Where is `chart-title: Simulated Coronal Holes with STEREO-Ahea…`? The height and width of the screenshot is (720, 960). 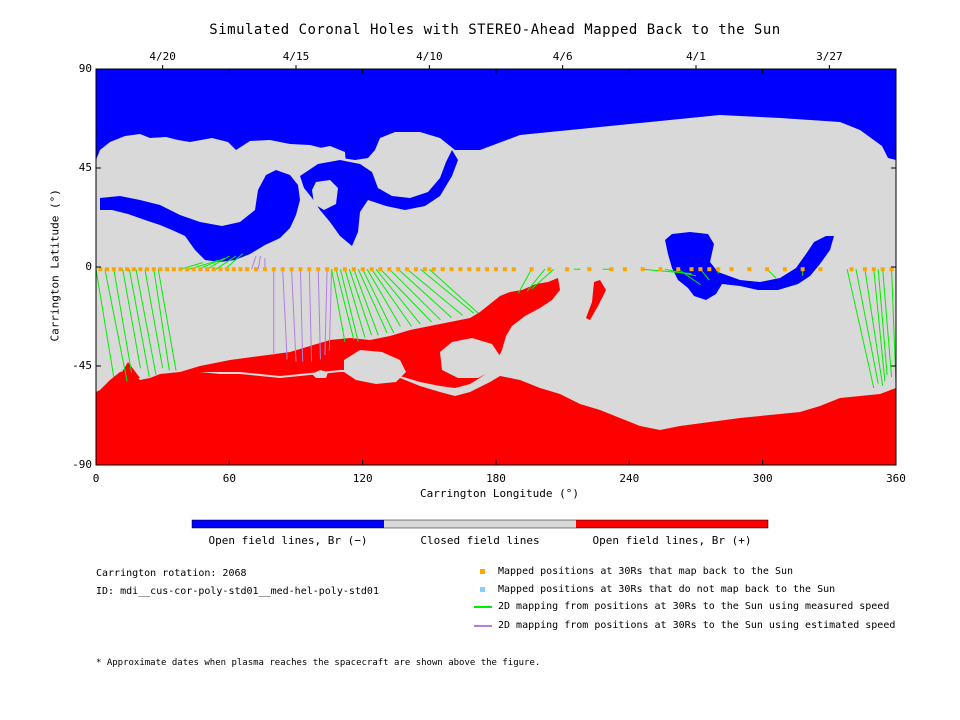 chart-title: Simulated Coronal Holes with STEREO-Ahea… is located at coordinates (495, 30).